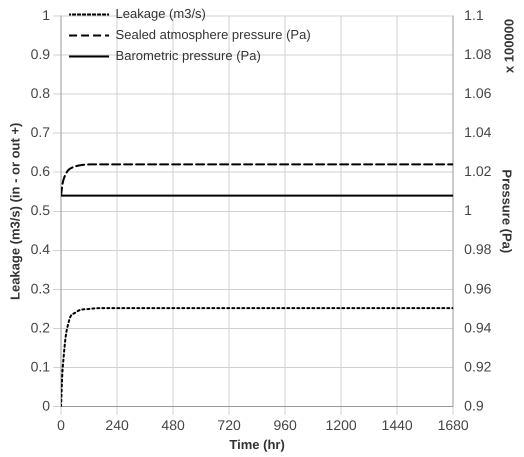 The height and width of the screenshot is (457, 524). I want to click on y-tick-label: 0.1, so click(40, 366).